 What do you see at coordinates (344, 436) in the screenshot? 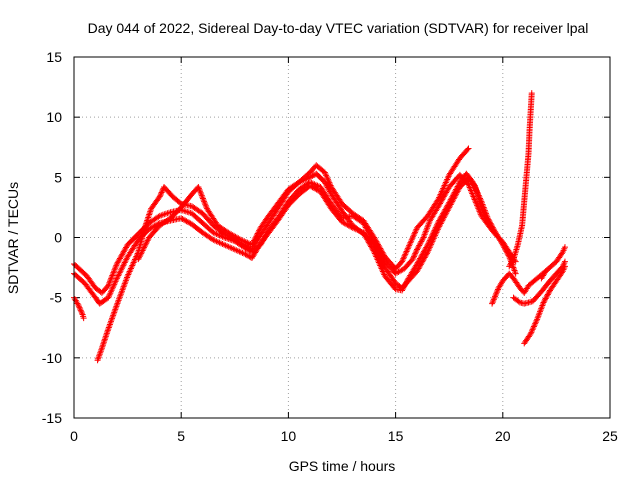
I see `x-tick-labels: 0 5 10 15 20 25` at bounding box center [344, 436].